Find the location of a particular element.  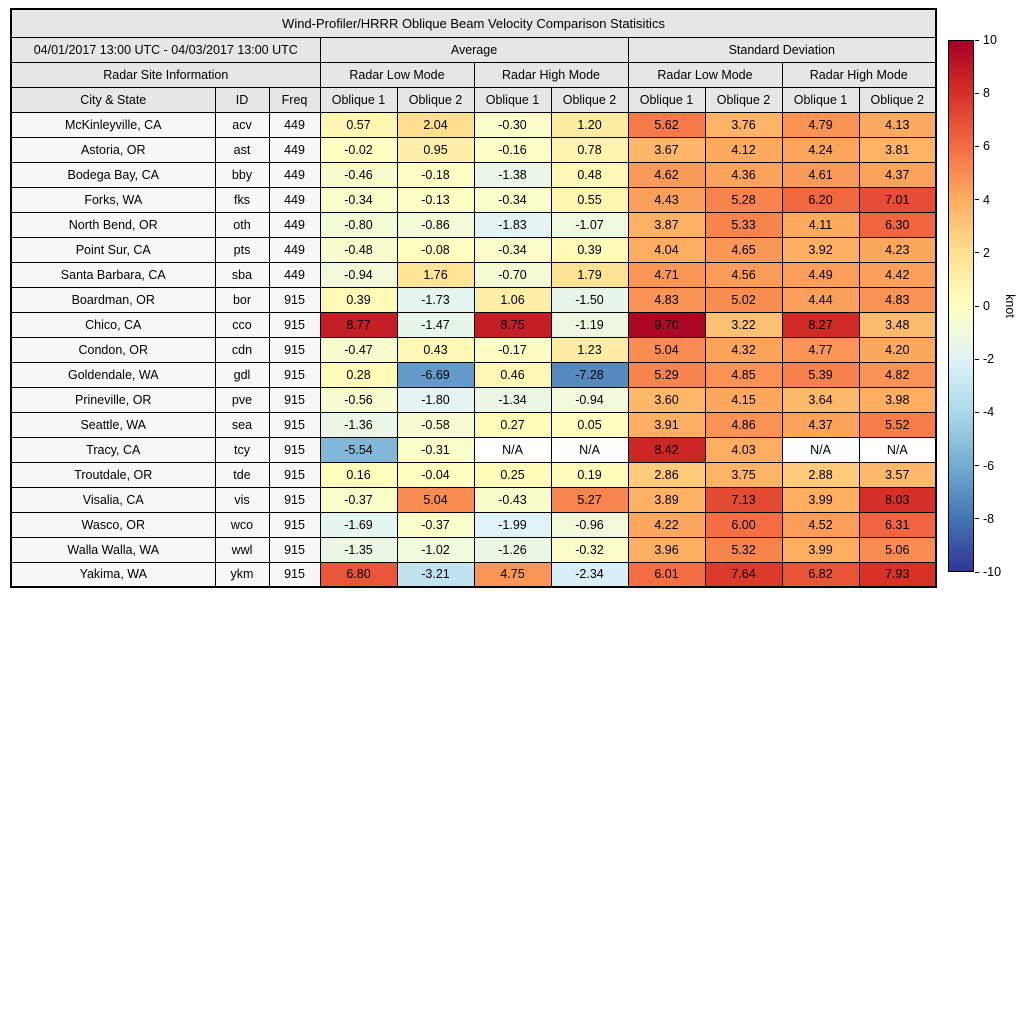

colorbar-tick: -8 is located at coordinates (984, 519).